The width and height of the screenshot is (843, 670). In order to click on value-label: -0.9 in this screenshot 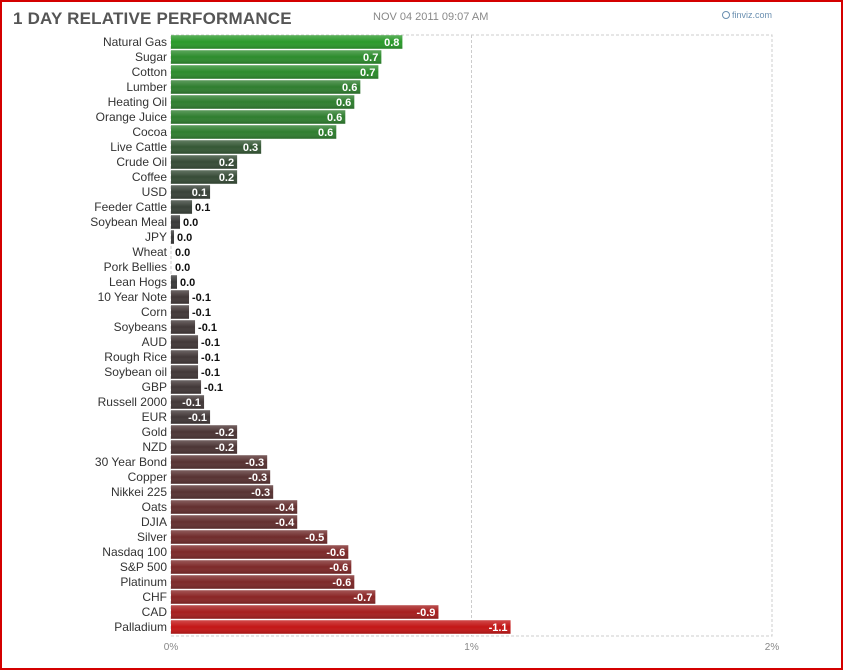, I will do `click(425, 613)`.